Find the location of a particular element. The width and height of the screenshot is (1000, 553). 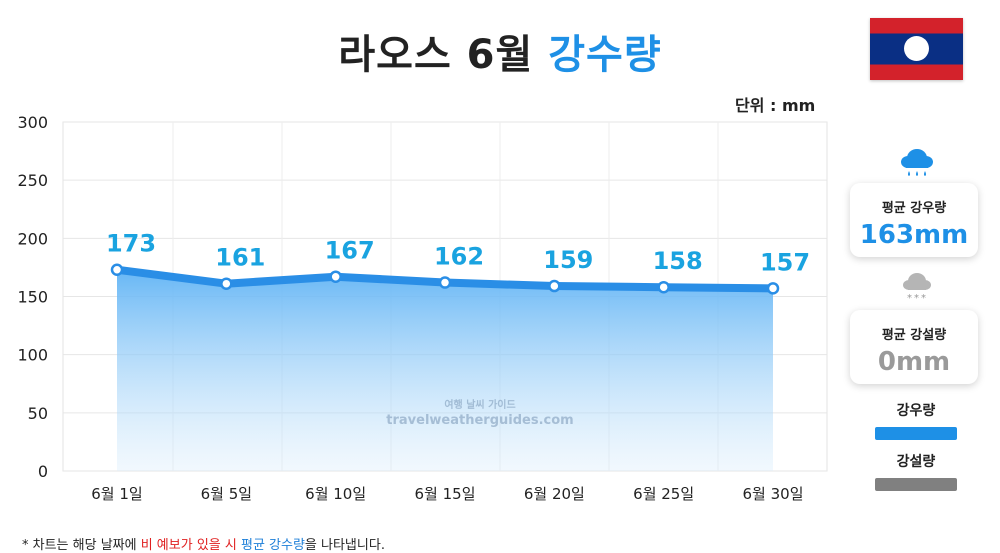

x-tick-label: 6월 30일 is located at coordinates (773, 494).